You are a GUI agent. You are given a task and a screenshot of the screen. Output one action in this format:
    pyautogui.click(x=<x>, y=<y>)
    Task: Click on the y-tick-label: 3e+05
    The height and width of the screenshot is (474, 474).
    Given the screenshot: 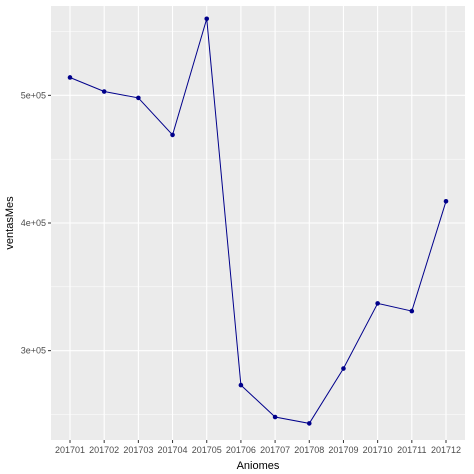 What is the action you would take?
    pyautogui.click(x=33, y=351)
    